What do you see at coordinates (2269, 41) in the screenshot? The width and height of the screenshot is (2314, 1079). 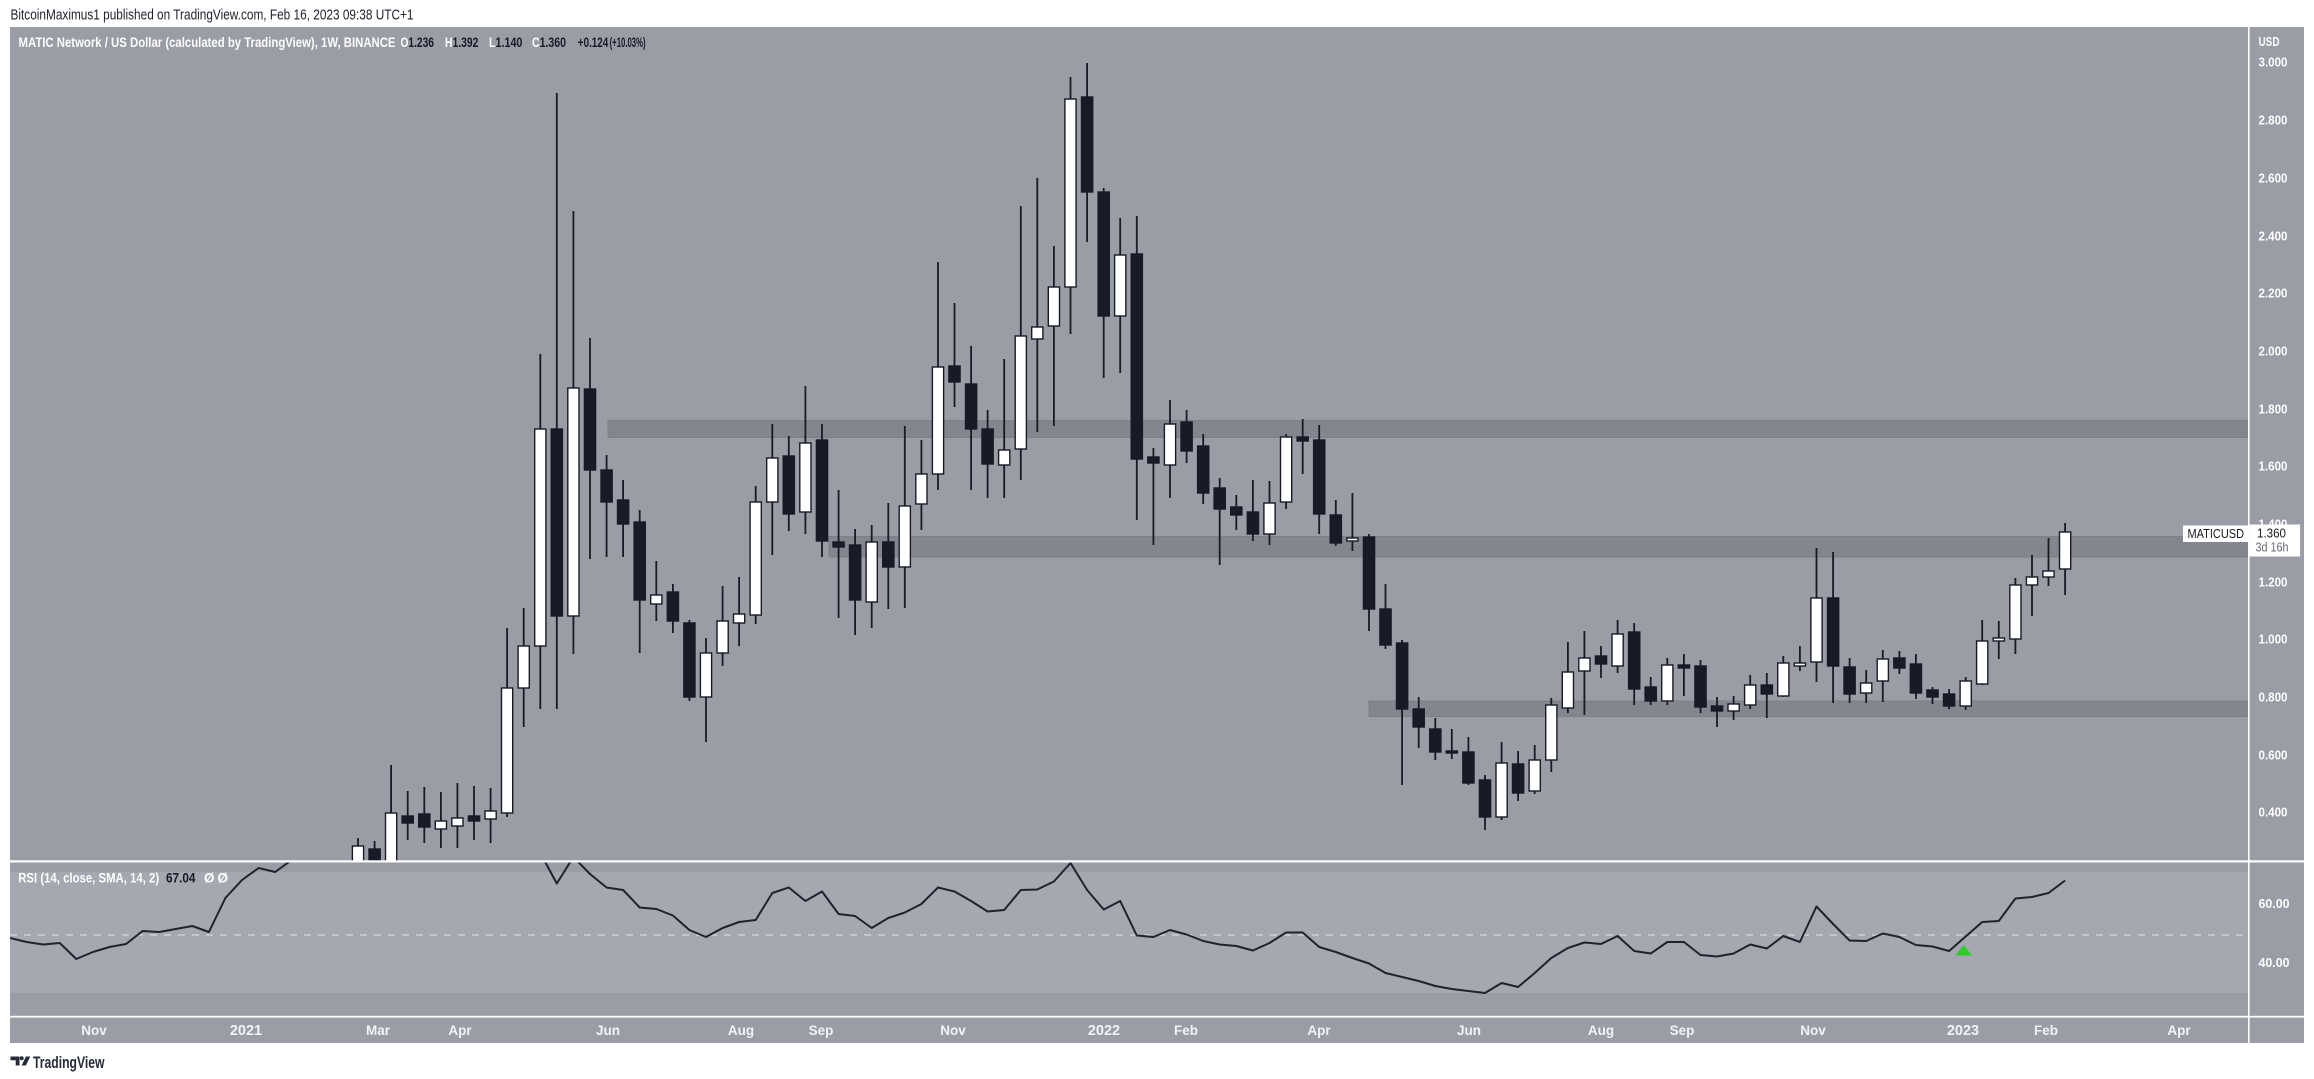 I see `svg-text: USD` at bounding box center [2269, 41].